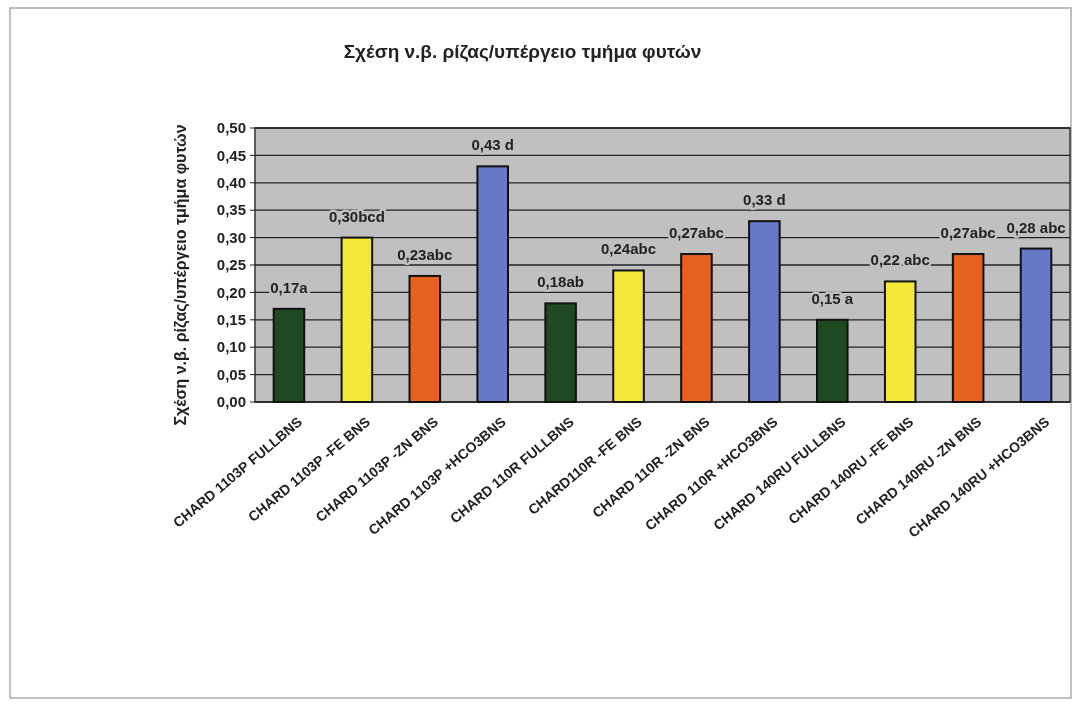  I want to click on data-label: 0,23abc, so click(425, 254).